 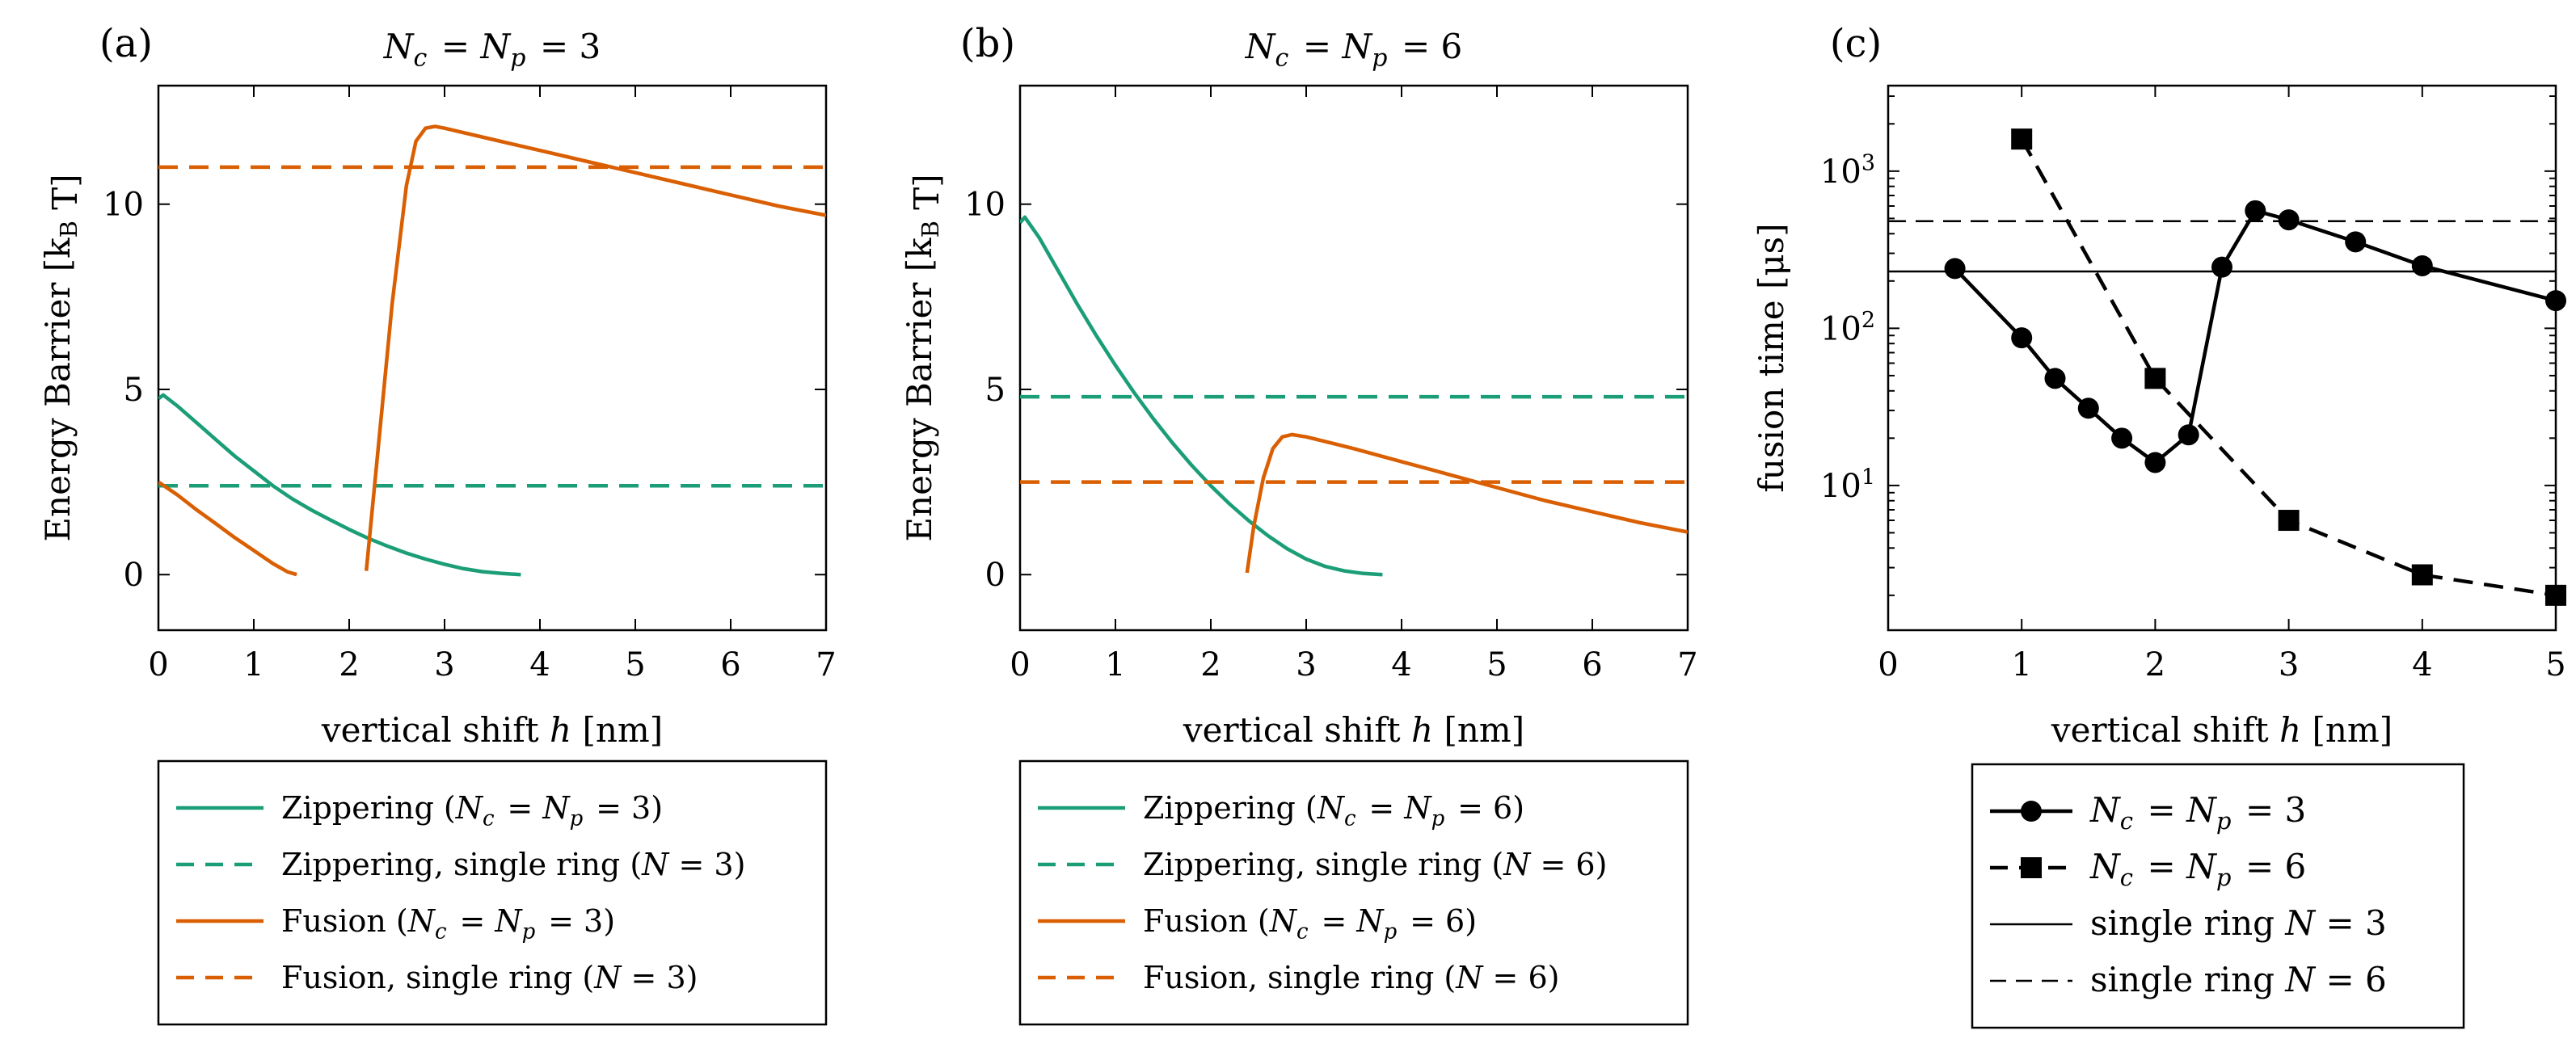 What do you see at coordinates (2197, 812) in the screenshot?
I see `legend-label: Nc = Np = 3` at bounding box center [2197, 812].